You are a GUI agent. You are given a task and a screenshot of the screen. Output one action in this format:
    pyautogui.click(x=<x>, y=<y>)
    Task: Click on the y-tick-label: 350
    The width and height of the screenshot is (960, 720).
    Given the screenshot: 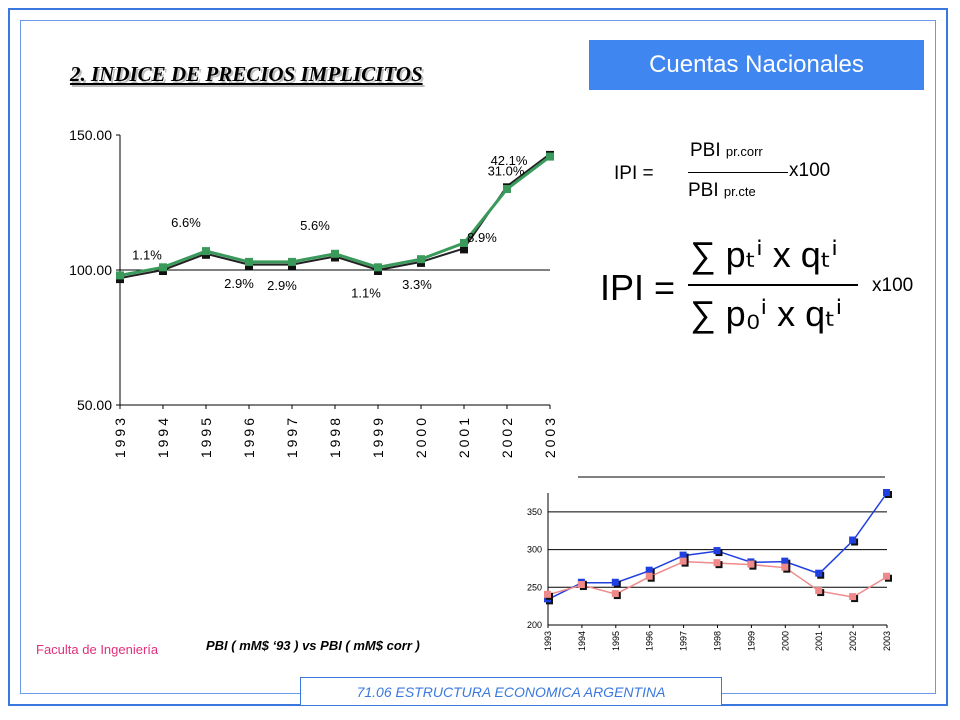 What is the action you would take?
    pyautogui.click(x=534, y=512)
    